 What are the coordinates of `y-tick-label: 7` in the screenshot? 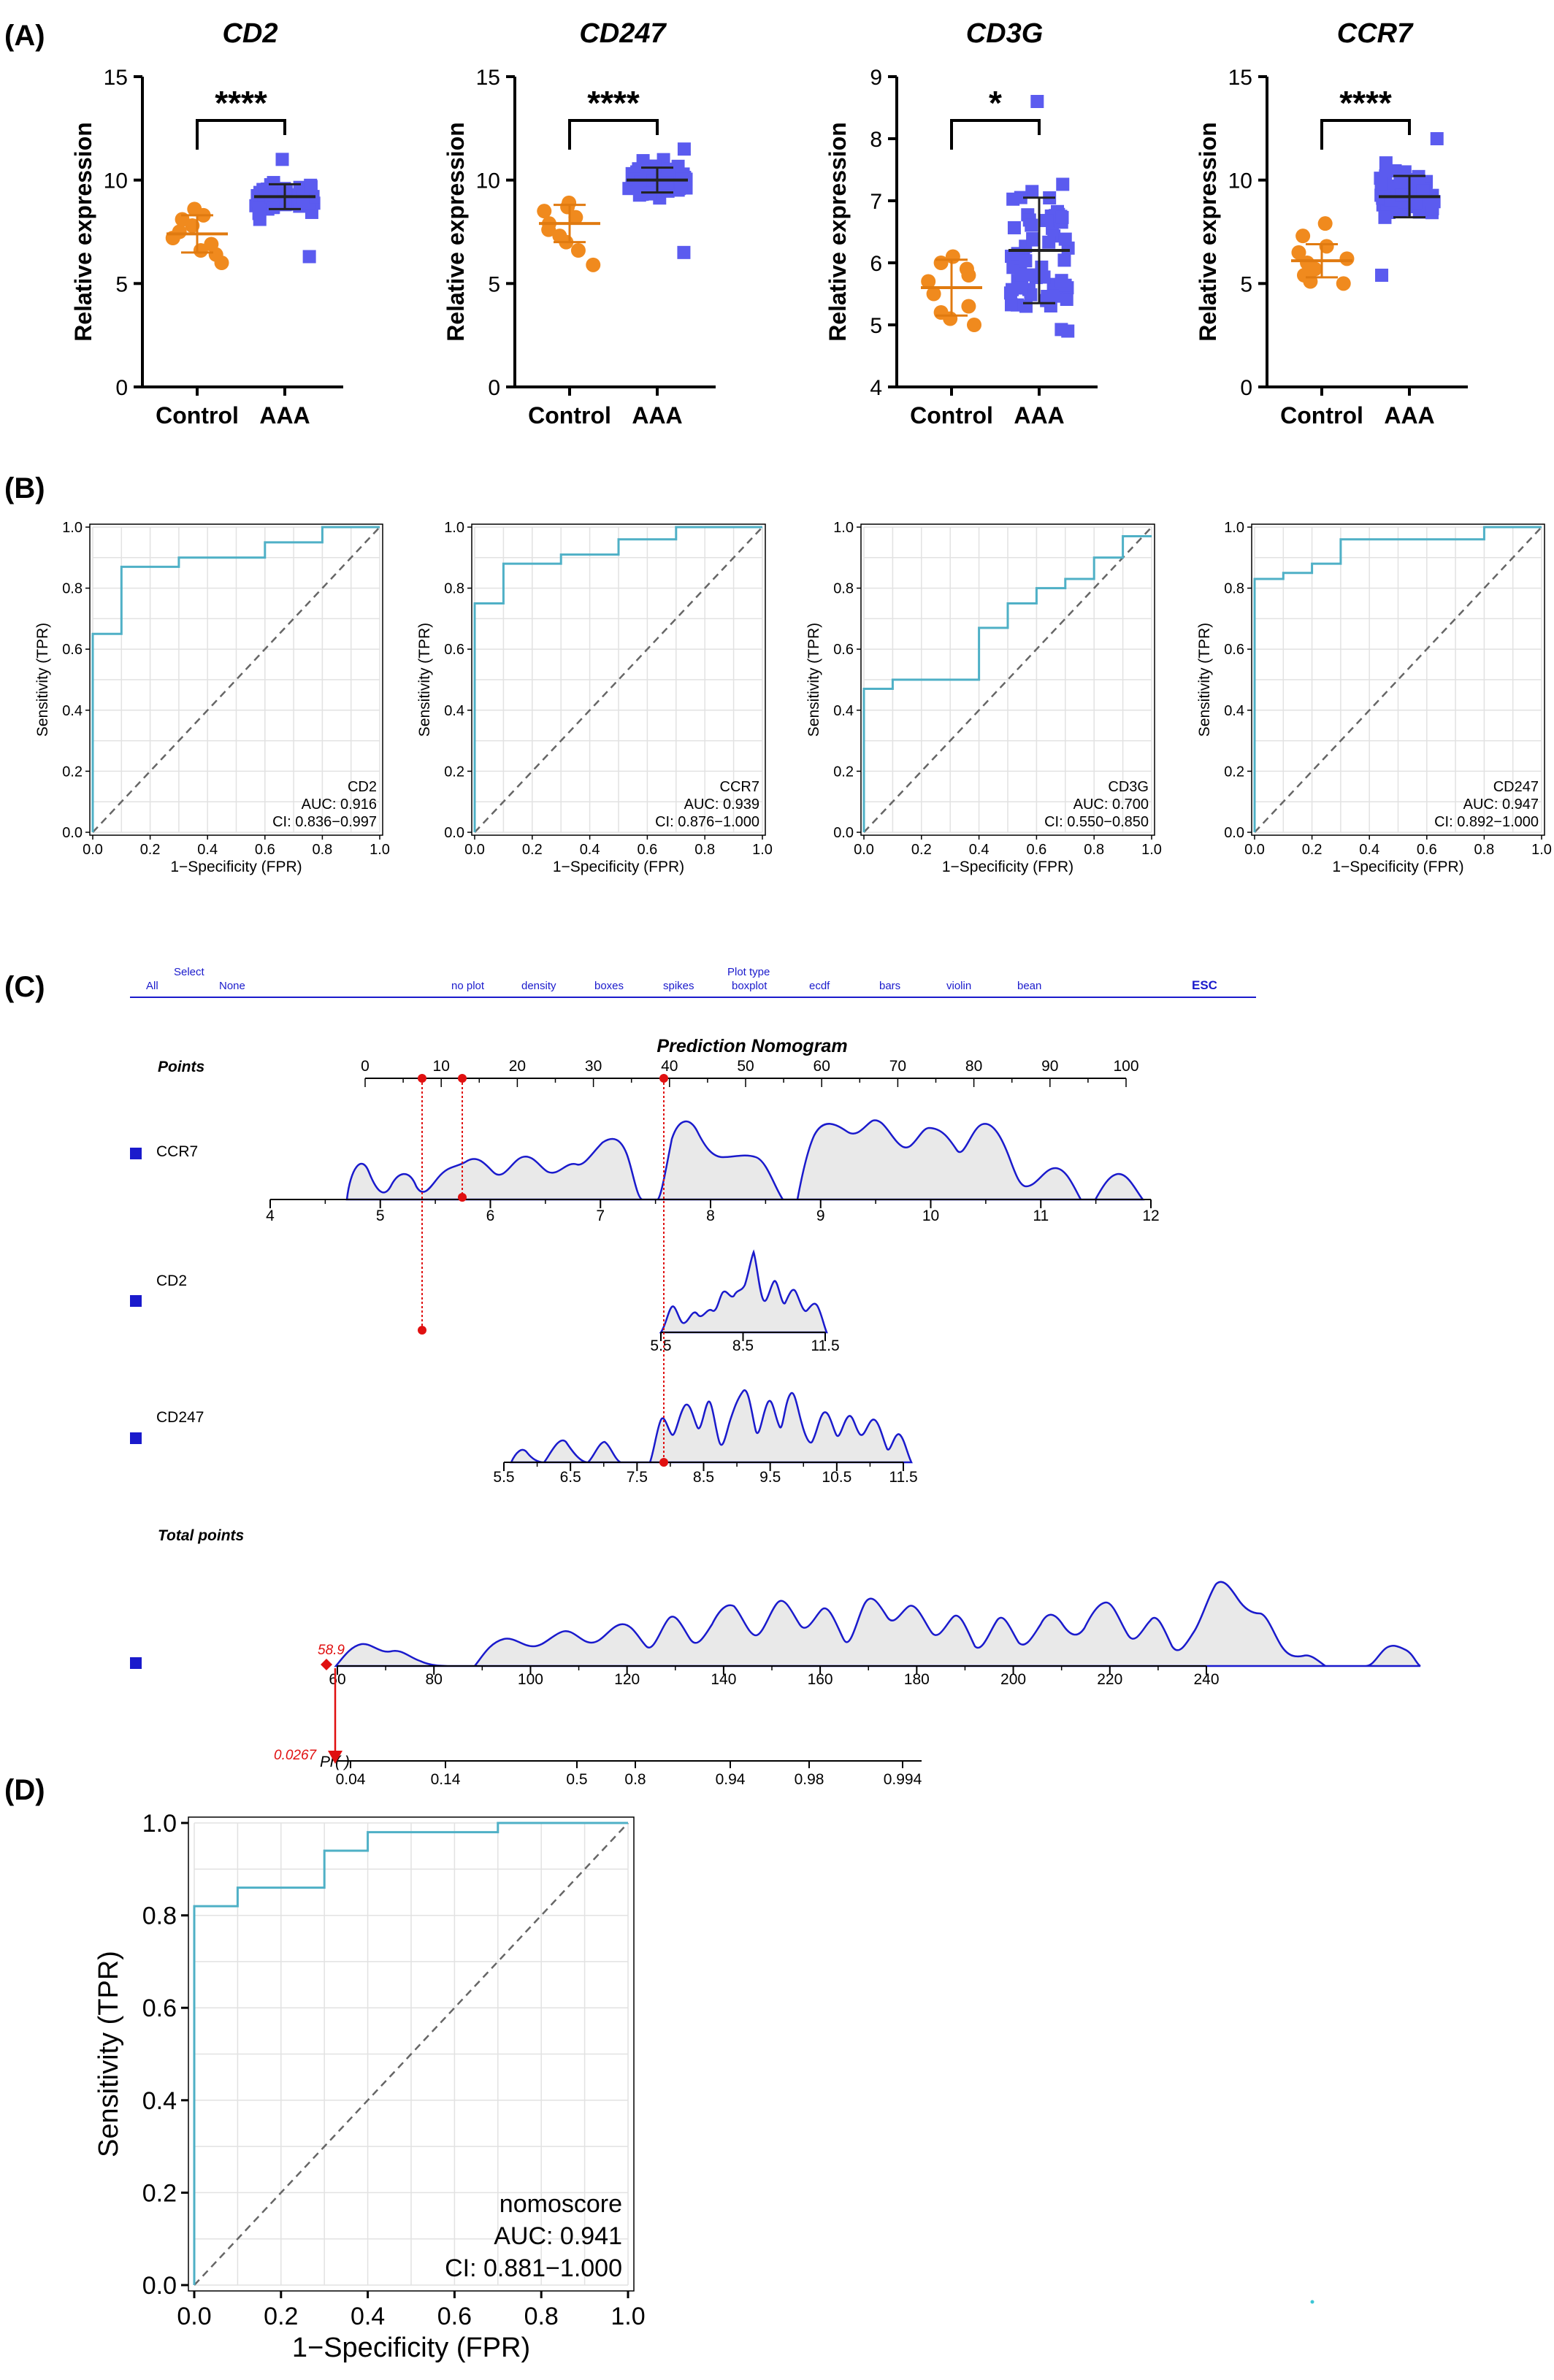 It's located at (876, 202).